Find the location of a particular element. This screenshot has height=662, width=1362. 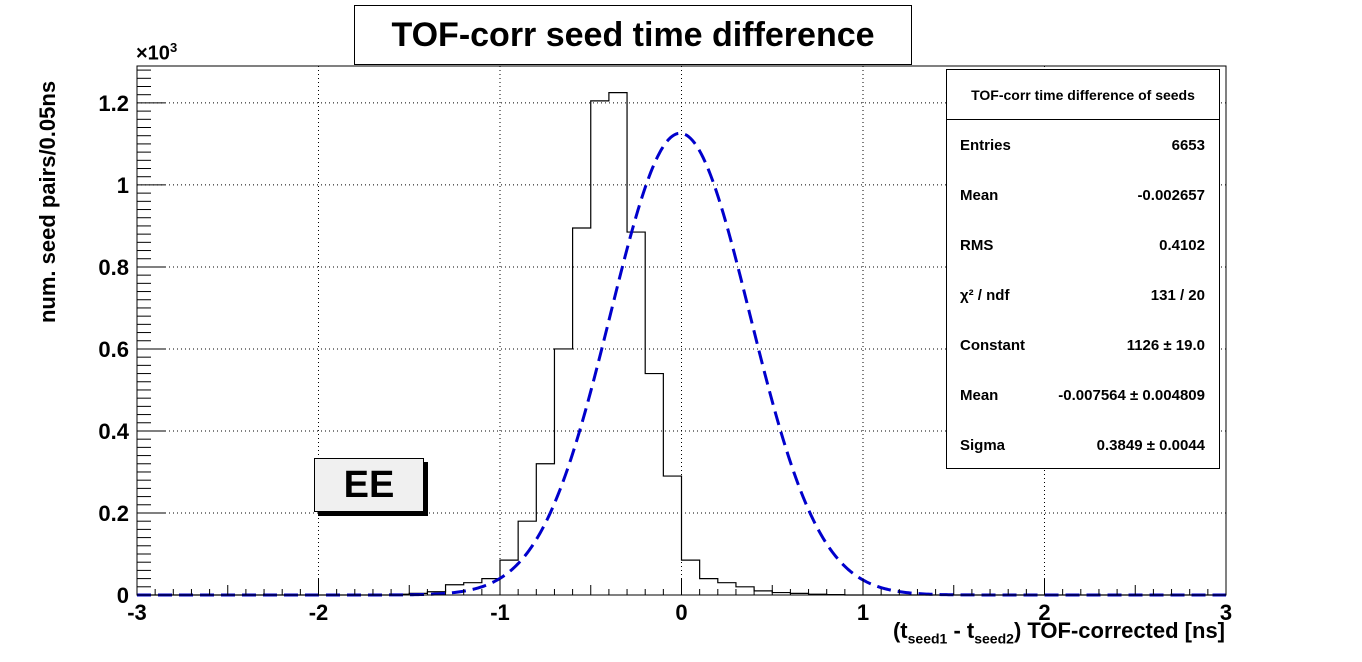

x-tick-labels: -3 -2 -1 0 1 2 3 is located at coordinates (679, 612).